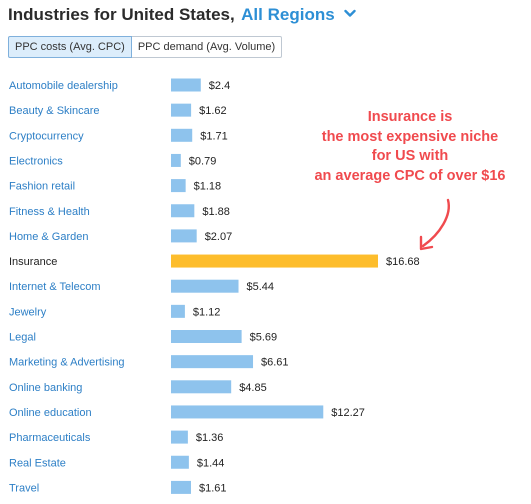  What do you see at coordinates (261, 287) in the screenshot?
I see `value-label-internet-telecom: $5.44` at bounding box center [261, 287].